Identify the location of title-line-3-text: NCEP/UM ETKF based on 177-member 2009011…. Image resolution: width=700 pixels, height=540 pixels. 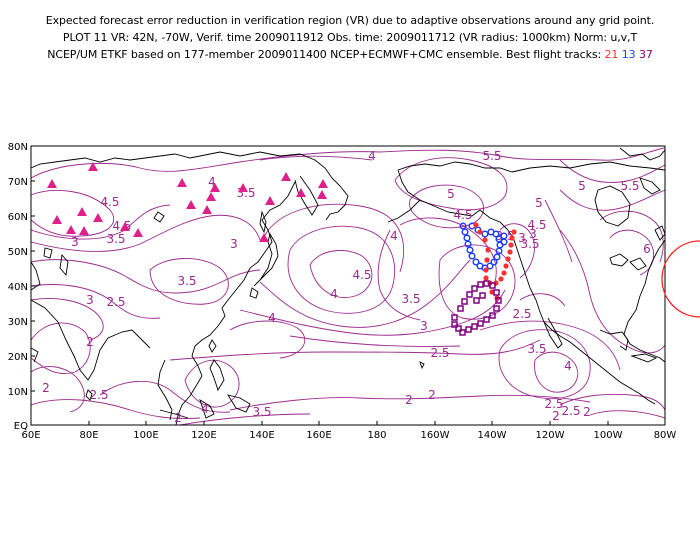
(324, 54).